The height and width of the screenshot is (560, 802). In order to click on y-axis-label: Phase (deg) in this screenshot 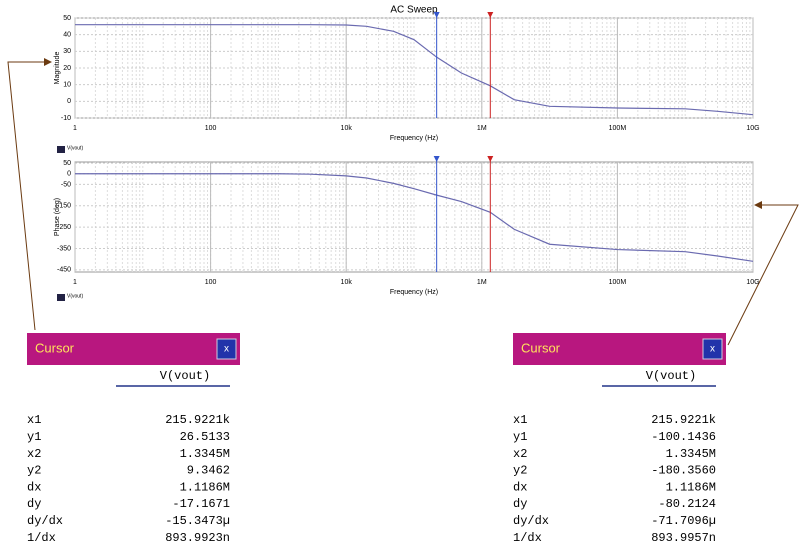, I will do `click(57, 217)`.